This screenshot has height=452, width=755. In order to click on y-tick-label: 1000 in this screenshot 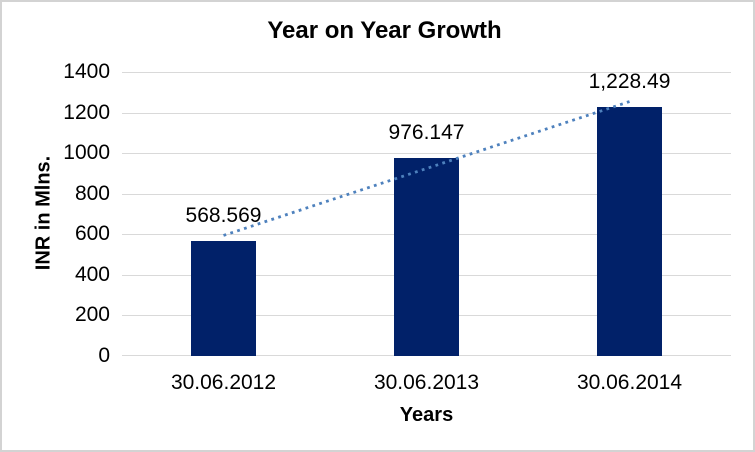, I will do `click(86, 153)`.